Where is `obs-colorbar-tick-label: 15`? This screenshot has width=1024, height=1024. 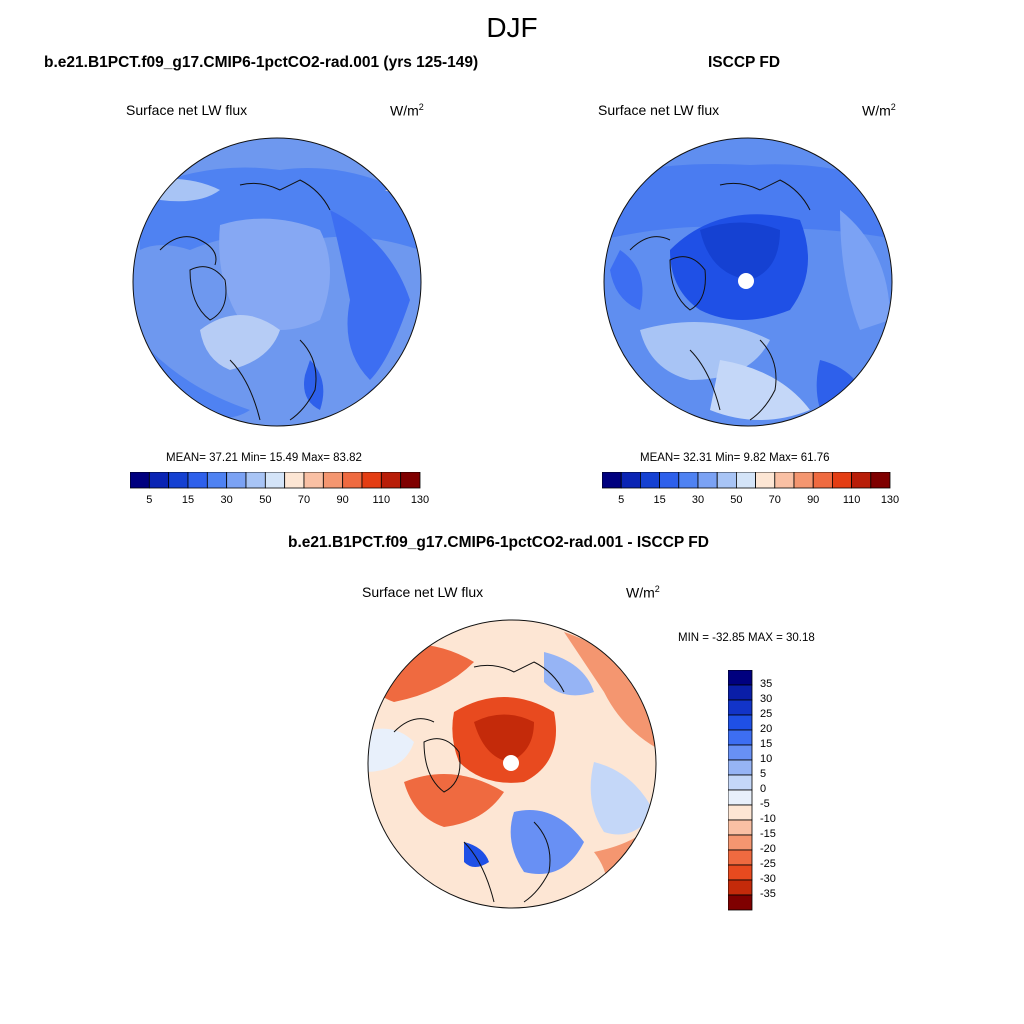
obs-colorbar-tick-label: 15 is located at coordinates (659, 500).